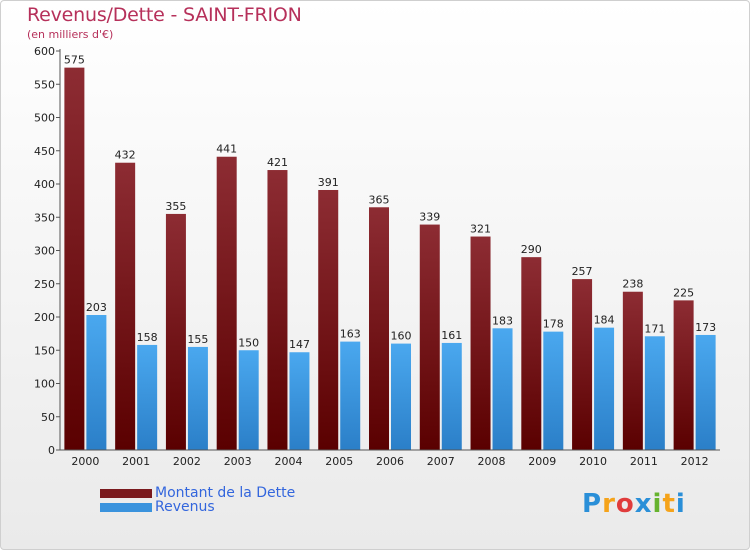 The width and height of the screenshot is (750, 550). What do you see at coordinates (225, 493) in the screenshot?
I see `legend-label-dette: Montant de la Dette` at bounding box center [225, 493].